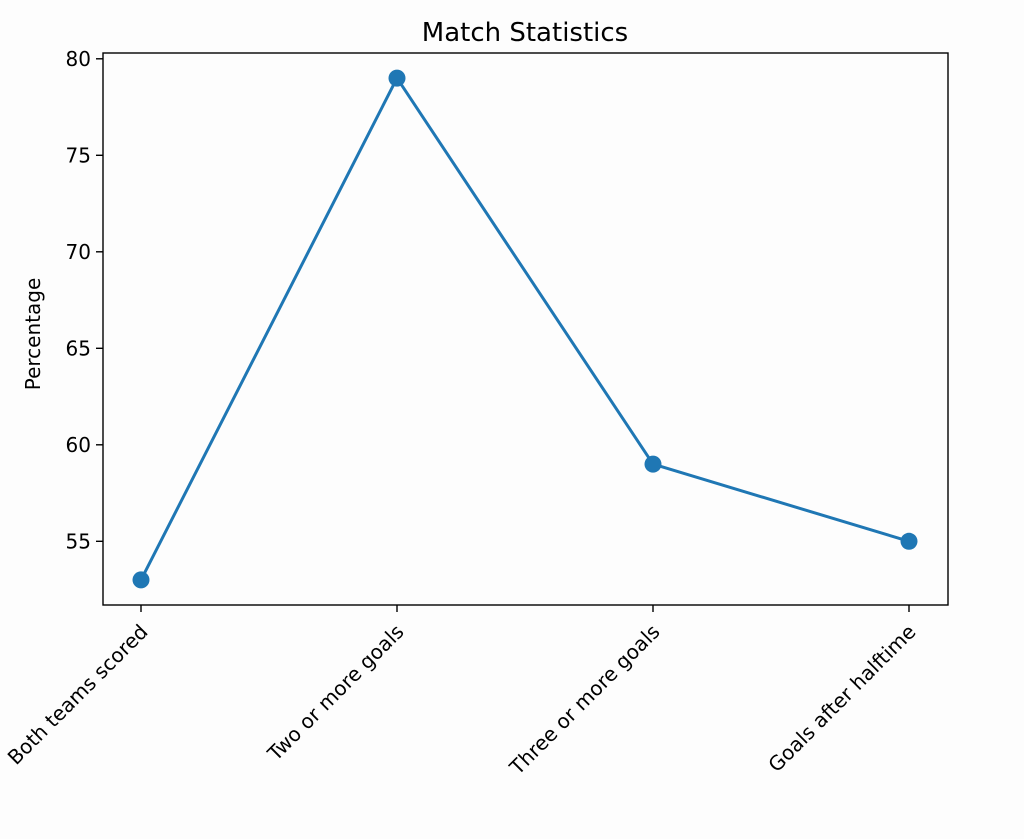 This screenshot has height=839, width=1024. I want to click on y-tick-label: 70, so click(78, 252).